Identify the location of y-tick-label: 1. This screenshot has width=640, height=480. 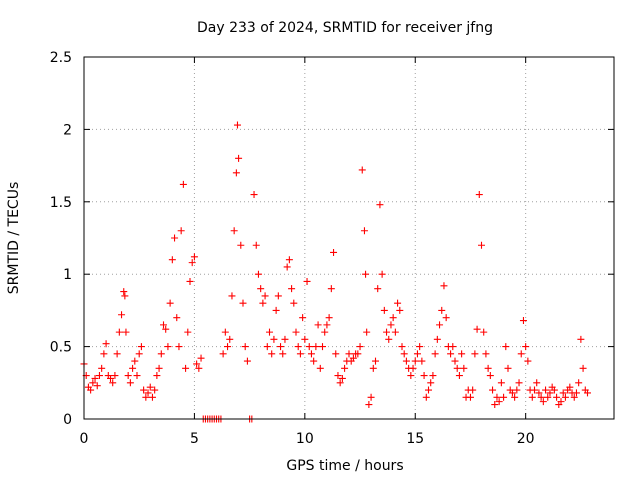
(67, 275).